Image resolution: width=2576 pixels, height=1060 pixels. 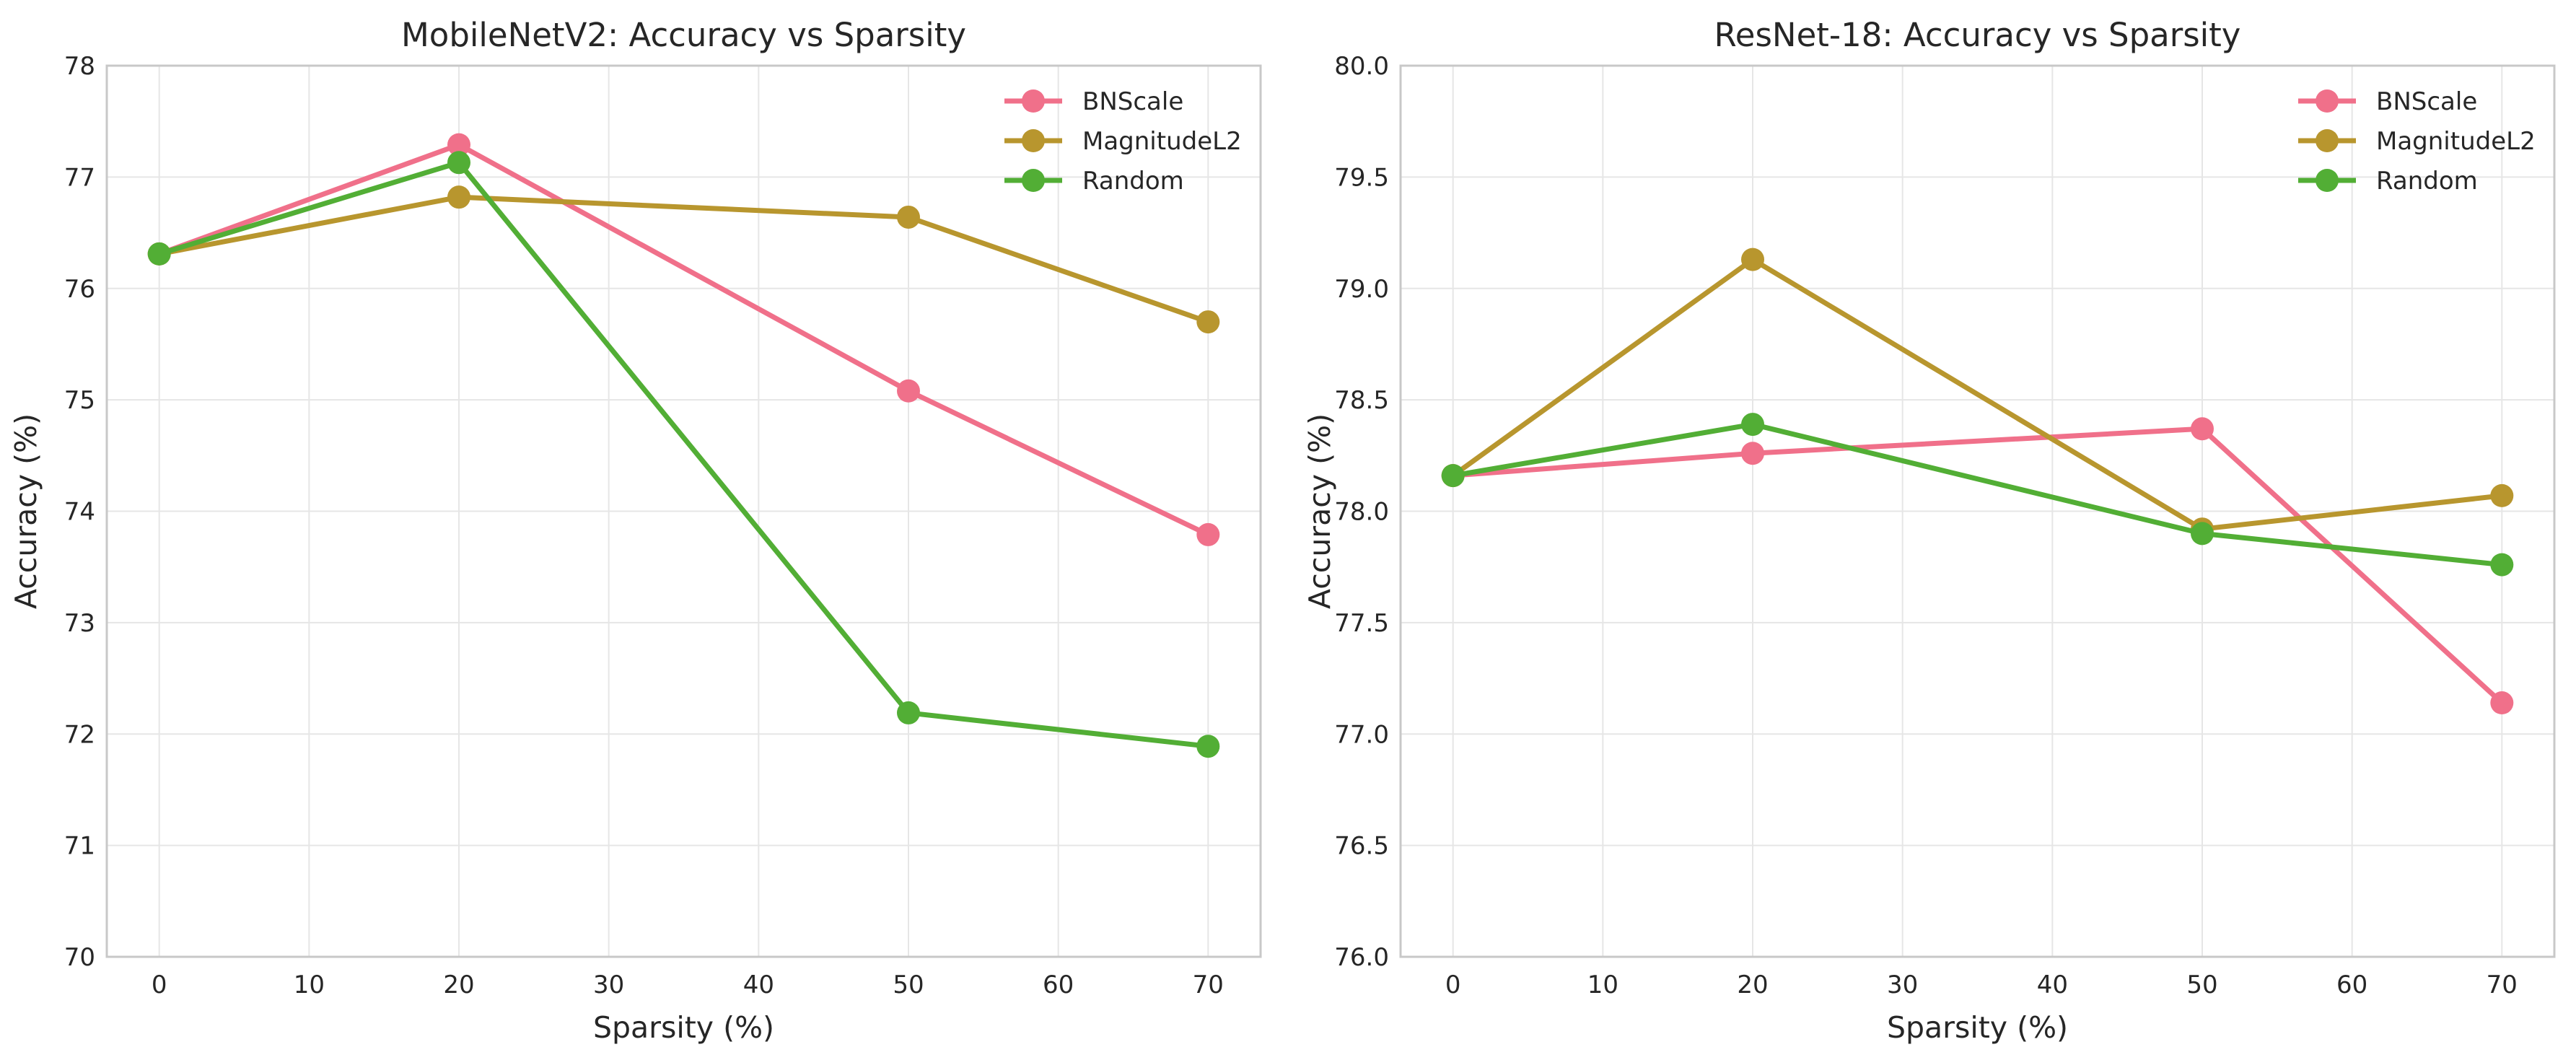 What do you see at coordinates (79, 66) in the screenshot?
I see `y-tick-label: 78` at bounding box center [79, 66].